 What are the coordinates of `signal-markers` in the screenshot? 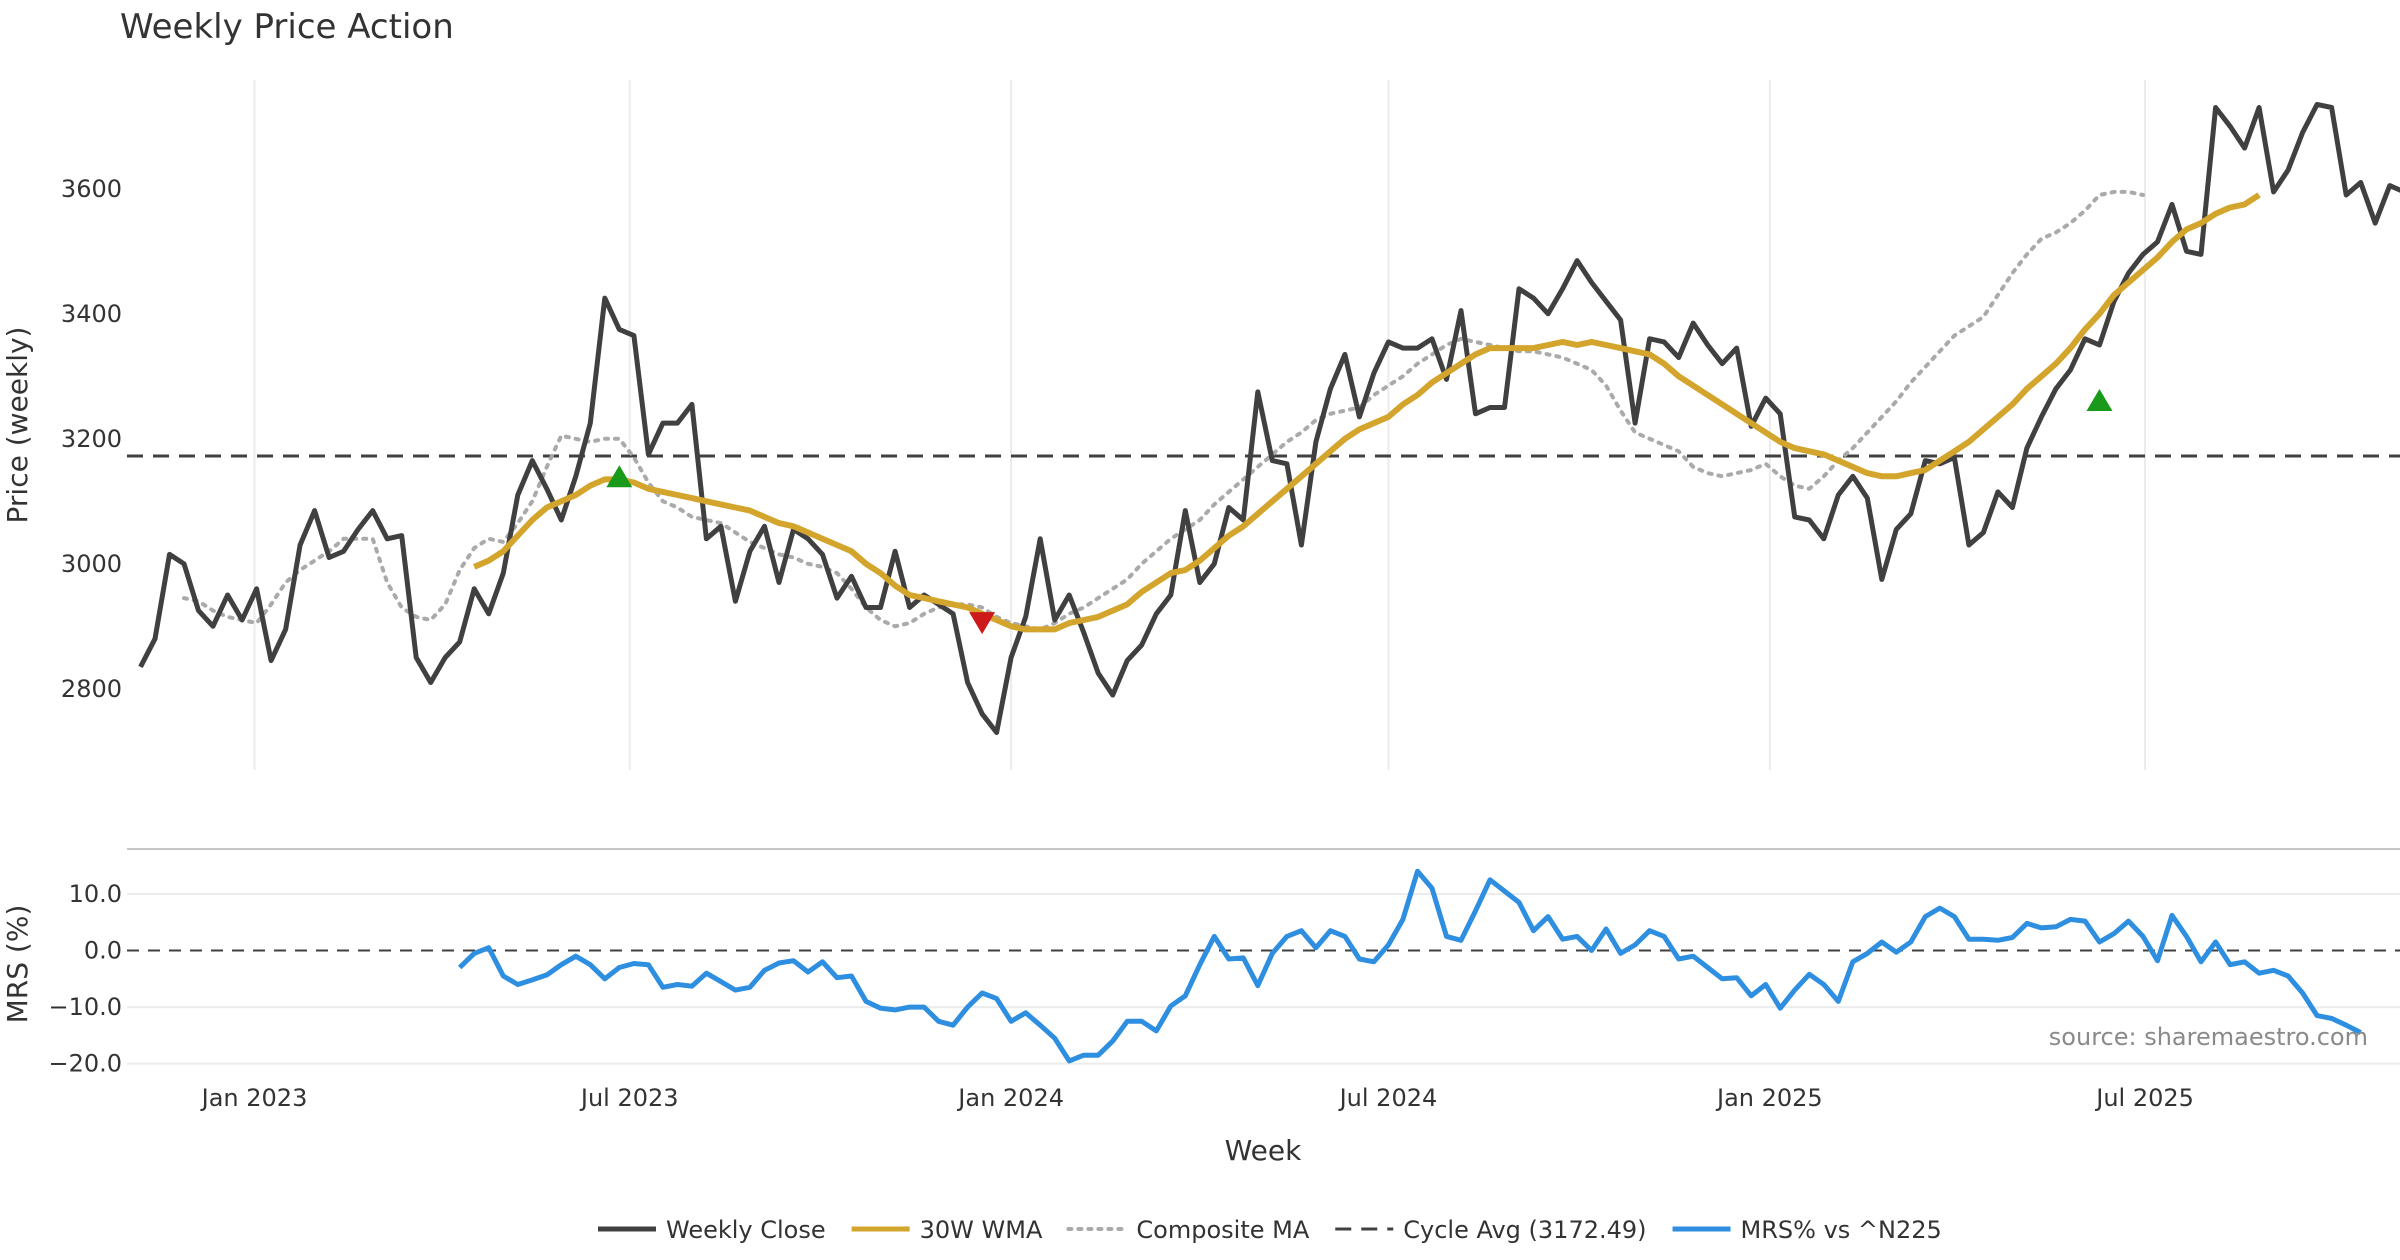 It's located at (1359, 512).